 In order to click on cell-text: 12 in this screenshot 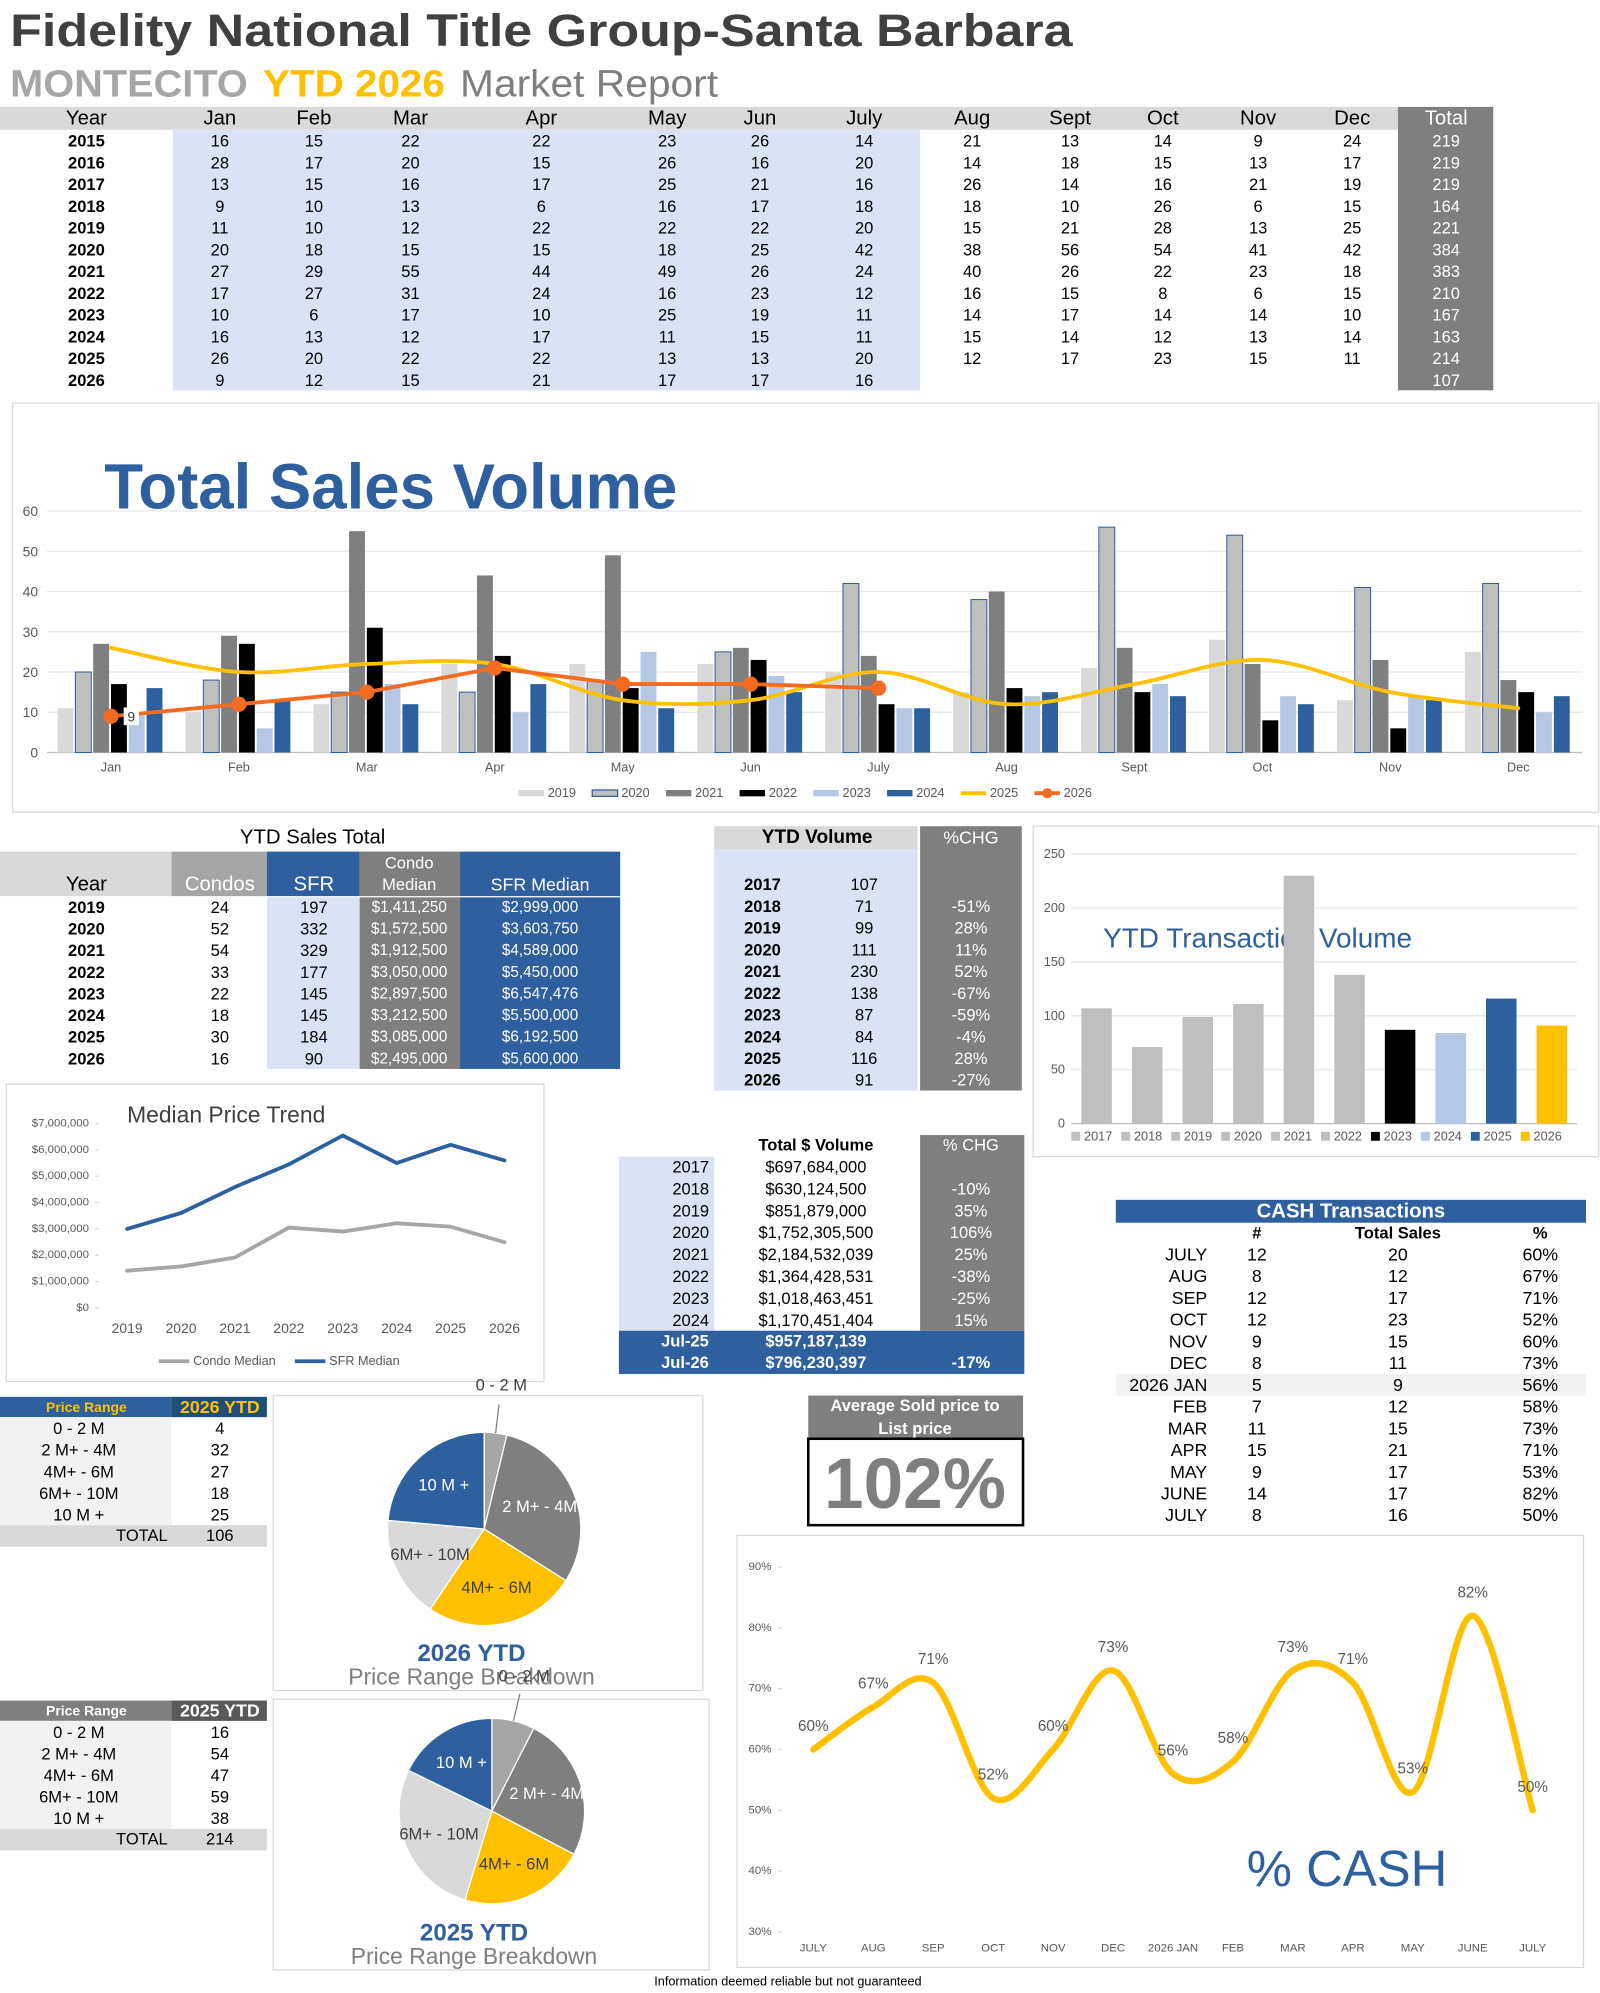, I will do `click(410, 336)`.